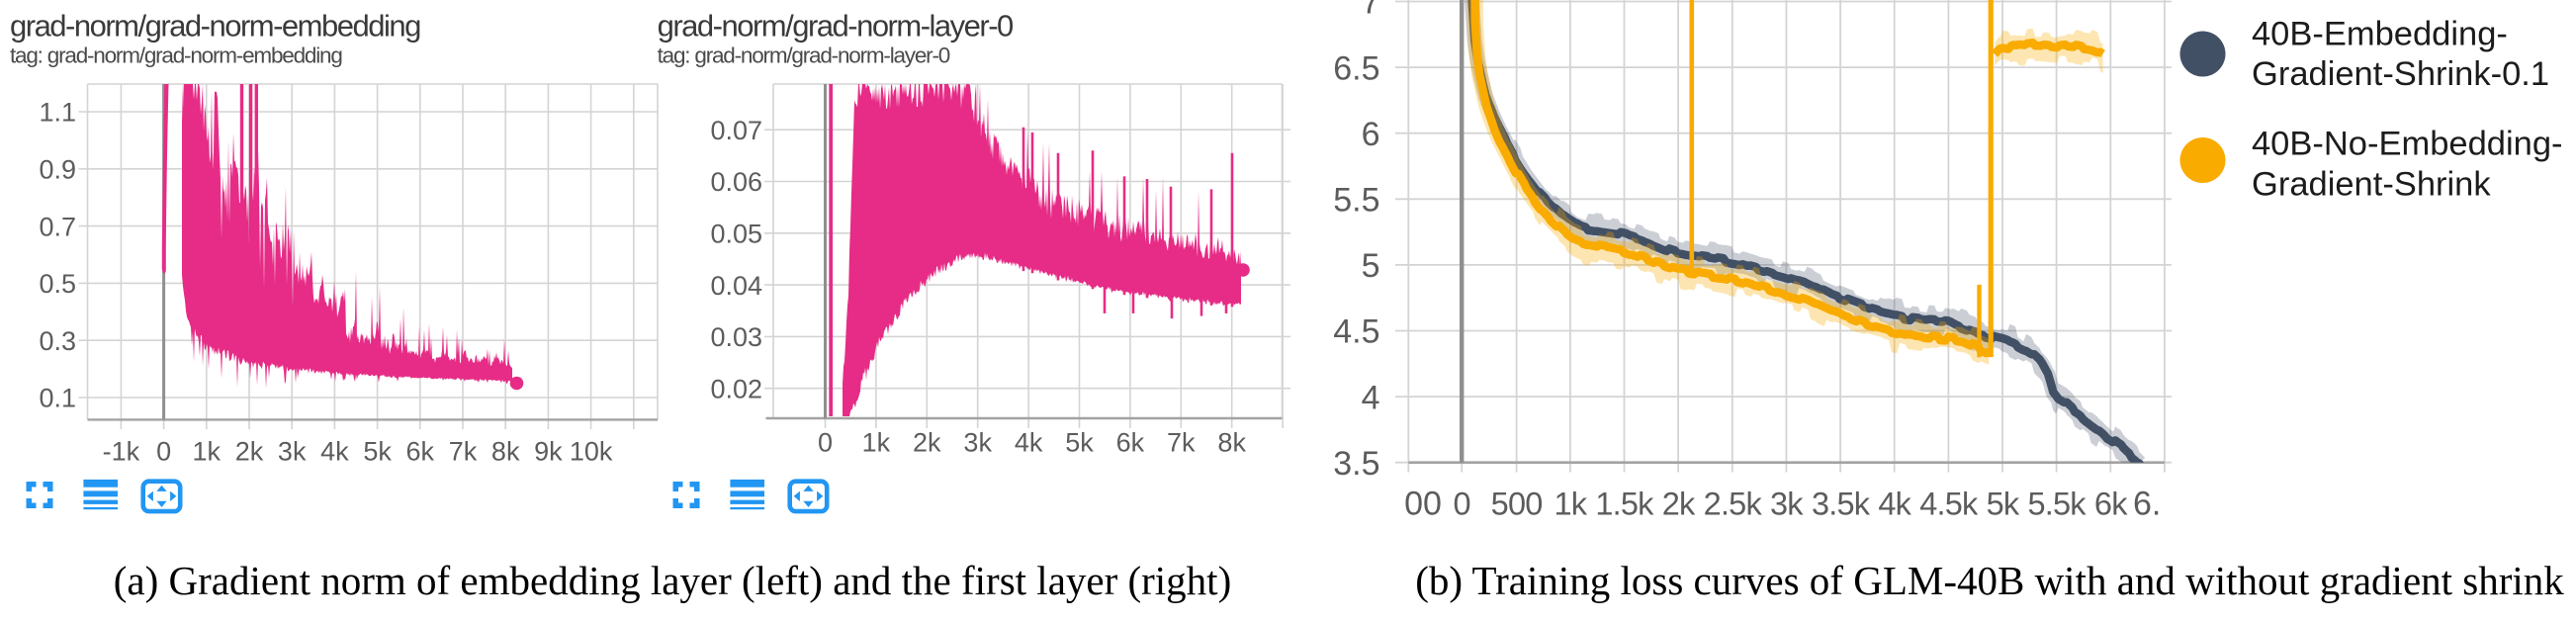 The width and height of the screenshot is (2576, 622). Describe the element at coordinates (548, 452) in the screenshot. I see `svg-text: 9k` at that location.